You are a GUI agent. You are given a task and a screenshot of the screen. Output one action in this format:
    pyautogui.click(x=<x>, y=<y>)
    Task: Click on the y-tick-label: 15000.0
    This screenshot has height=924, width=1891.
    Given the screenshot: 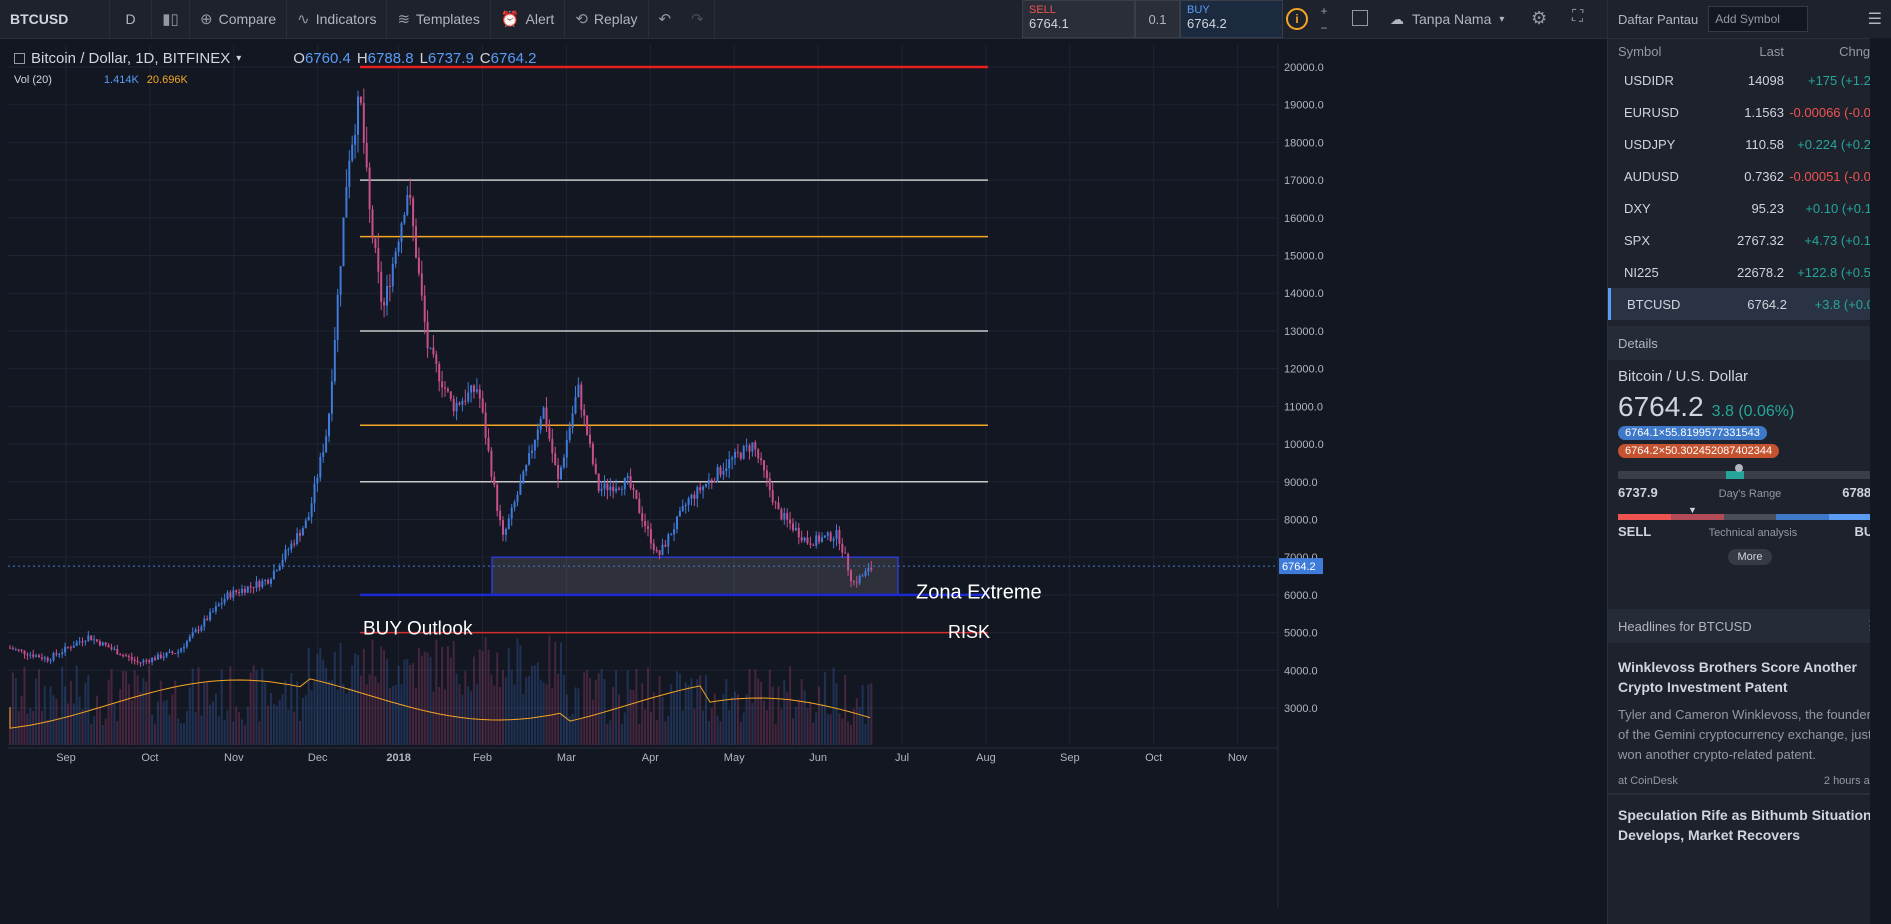 What is the action you would take?
    pyautogui.click(x=1304, y=257)
    